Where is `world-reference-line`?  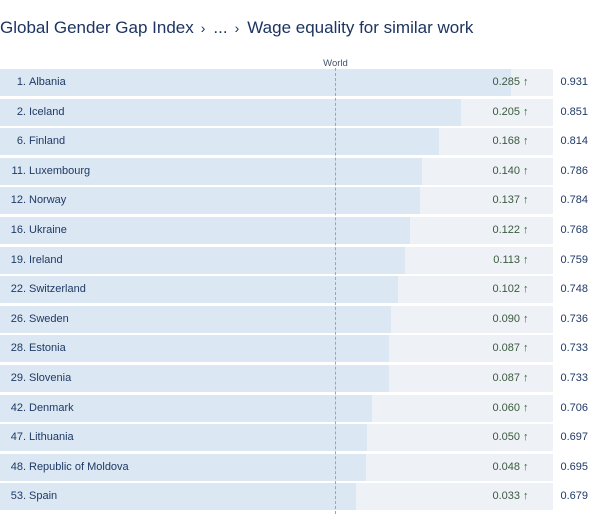
world-reference-line is located at coordinates (336, 291).